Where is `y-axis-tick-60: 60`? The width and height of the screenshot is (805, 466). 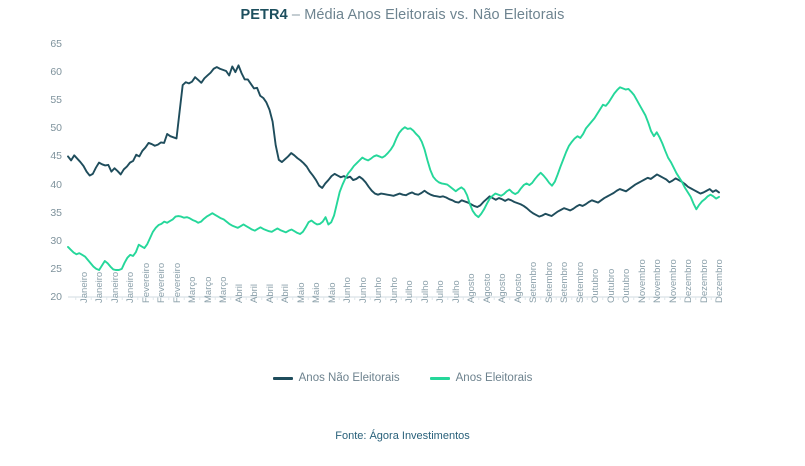 y-axis-tick-60: 60 is located at coordinates (56, 72).